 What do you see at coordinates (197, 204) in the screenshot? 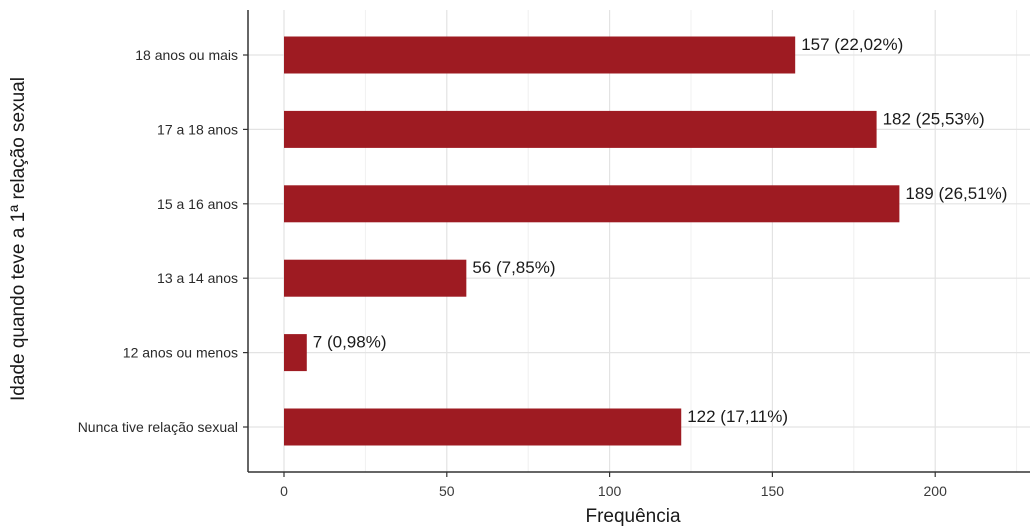
I see `category-label: 15 a 16 anos` at bounding box center [197, 204].